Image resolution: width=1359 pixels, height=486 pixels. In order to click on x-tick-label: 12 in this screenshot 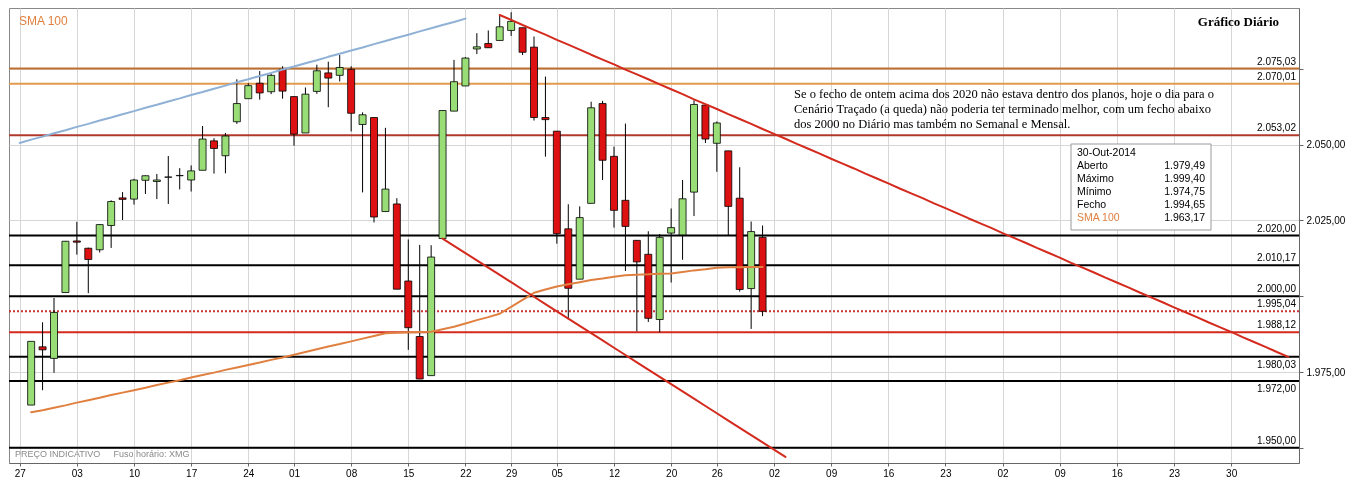, I will do `click(614, 473)`.